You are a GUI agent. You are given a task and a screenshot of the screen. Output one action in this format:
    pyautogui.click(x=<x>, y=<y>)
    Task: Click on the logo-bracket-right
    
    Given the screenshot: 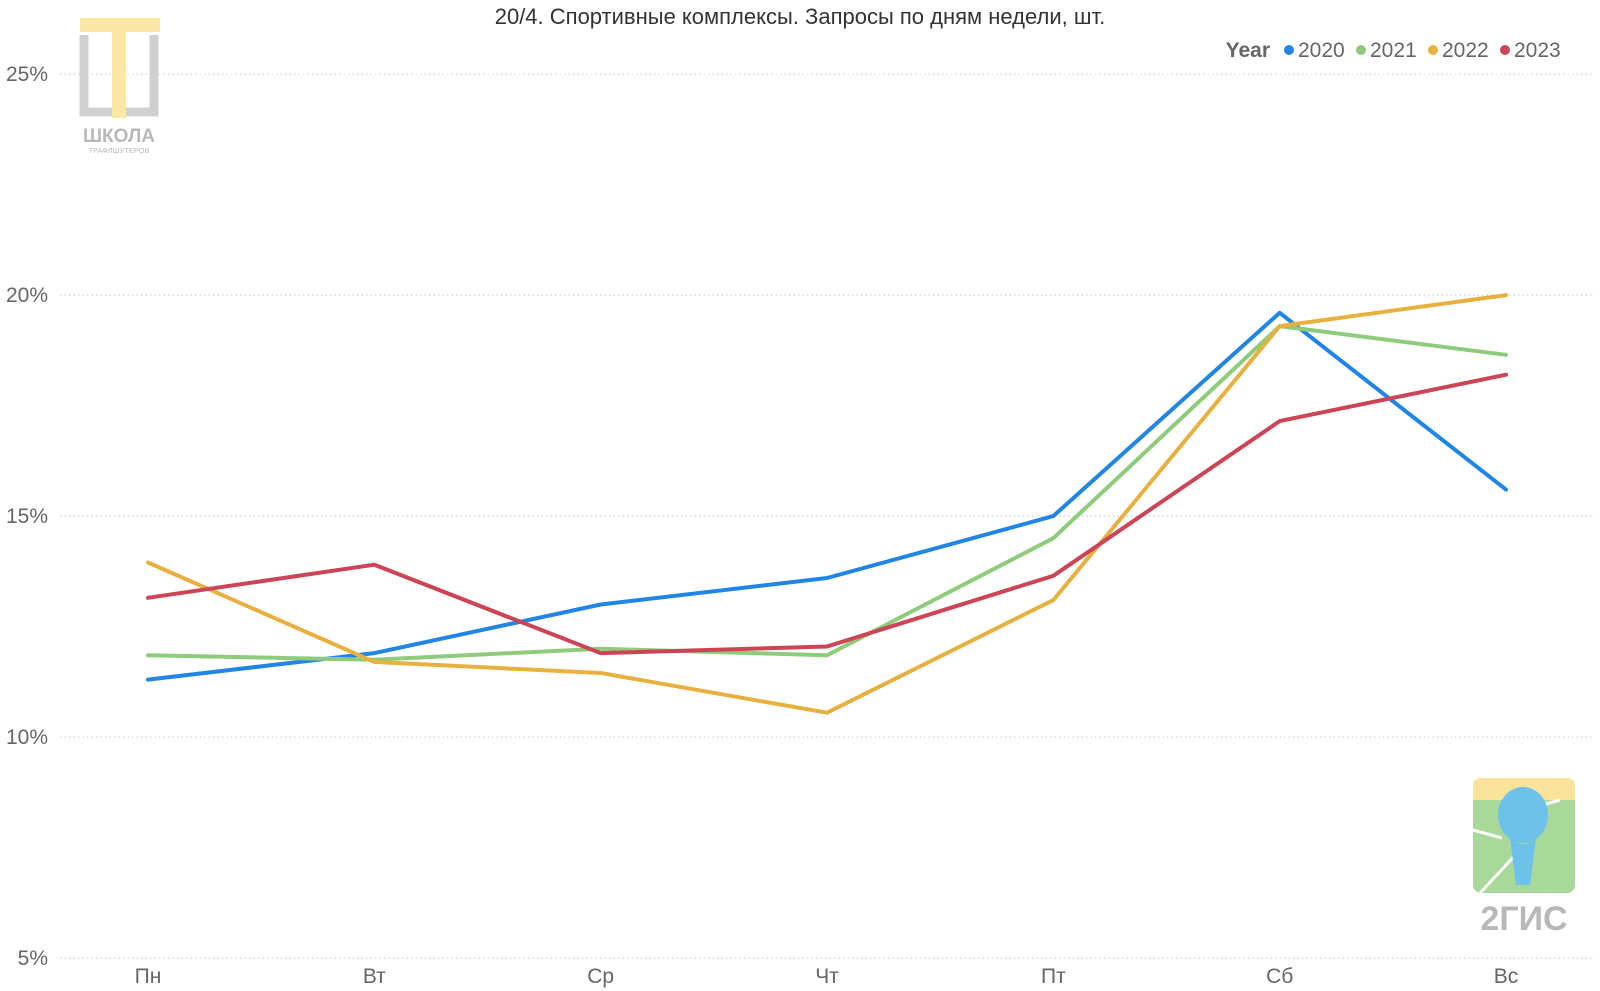 What is the action you would take?
    pyautogui.click(x=142, y=76)
    